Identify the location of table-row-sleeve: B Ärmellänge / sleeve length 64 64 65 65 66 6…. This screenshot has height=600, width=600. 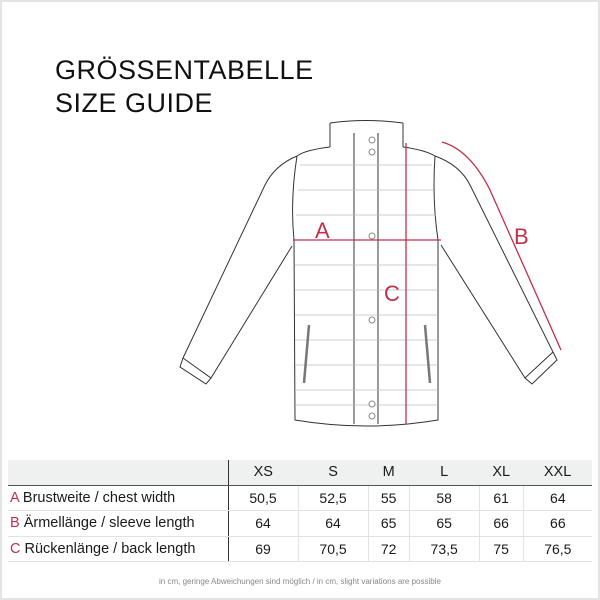
(300, 523).